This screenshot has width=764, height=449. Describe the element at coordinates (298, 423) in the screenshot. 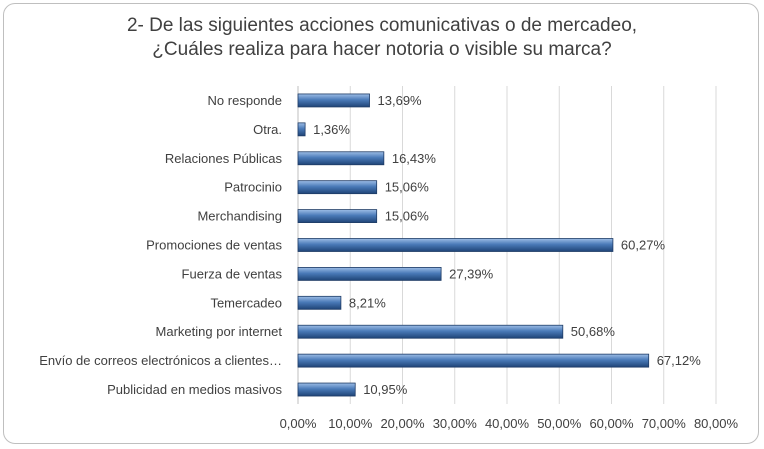

I see `x-tick-label: 0,00%` at that location.